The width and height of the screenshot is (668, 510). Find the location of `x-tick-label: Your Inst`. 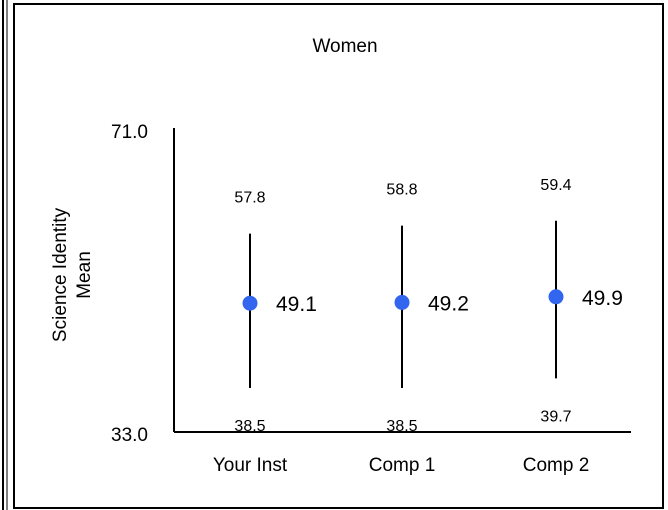

x-tick-label: Your Inst is located at coordinates (250, 465).